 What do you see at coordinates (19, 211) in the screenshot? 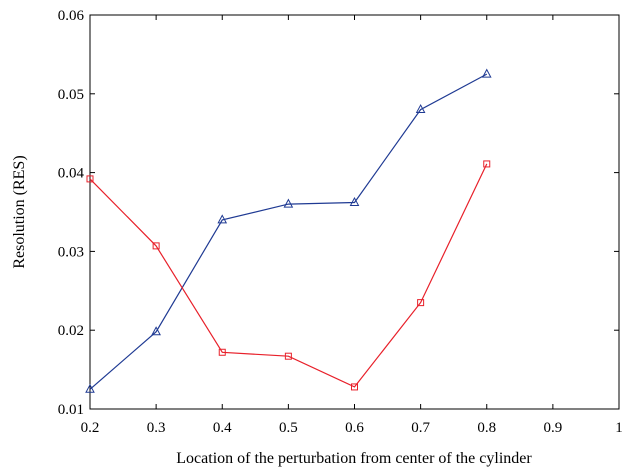
I see `y-axis-label: Resolution (RES)` at bounding box center [19, 211].